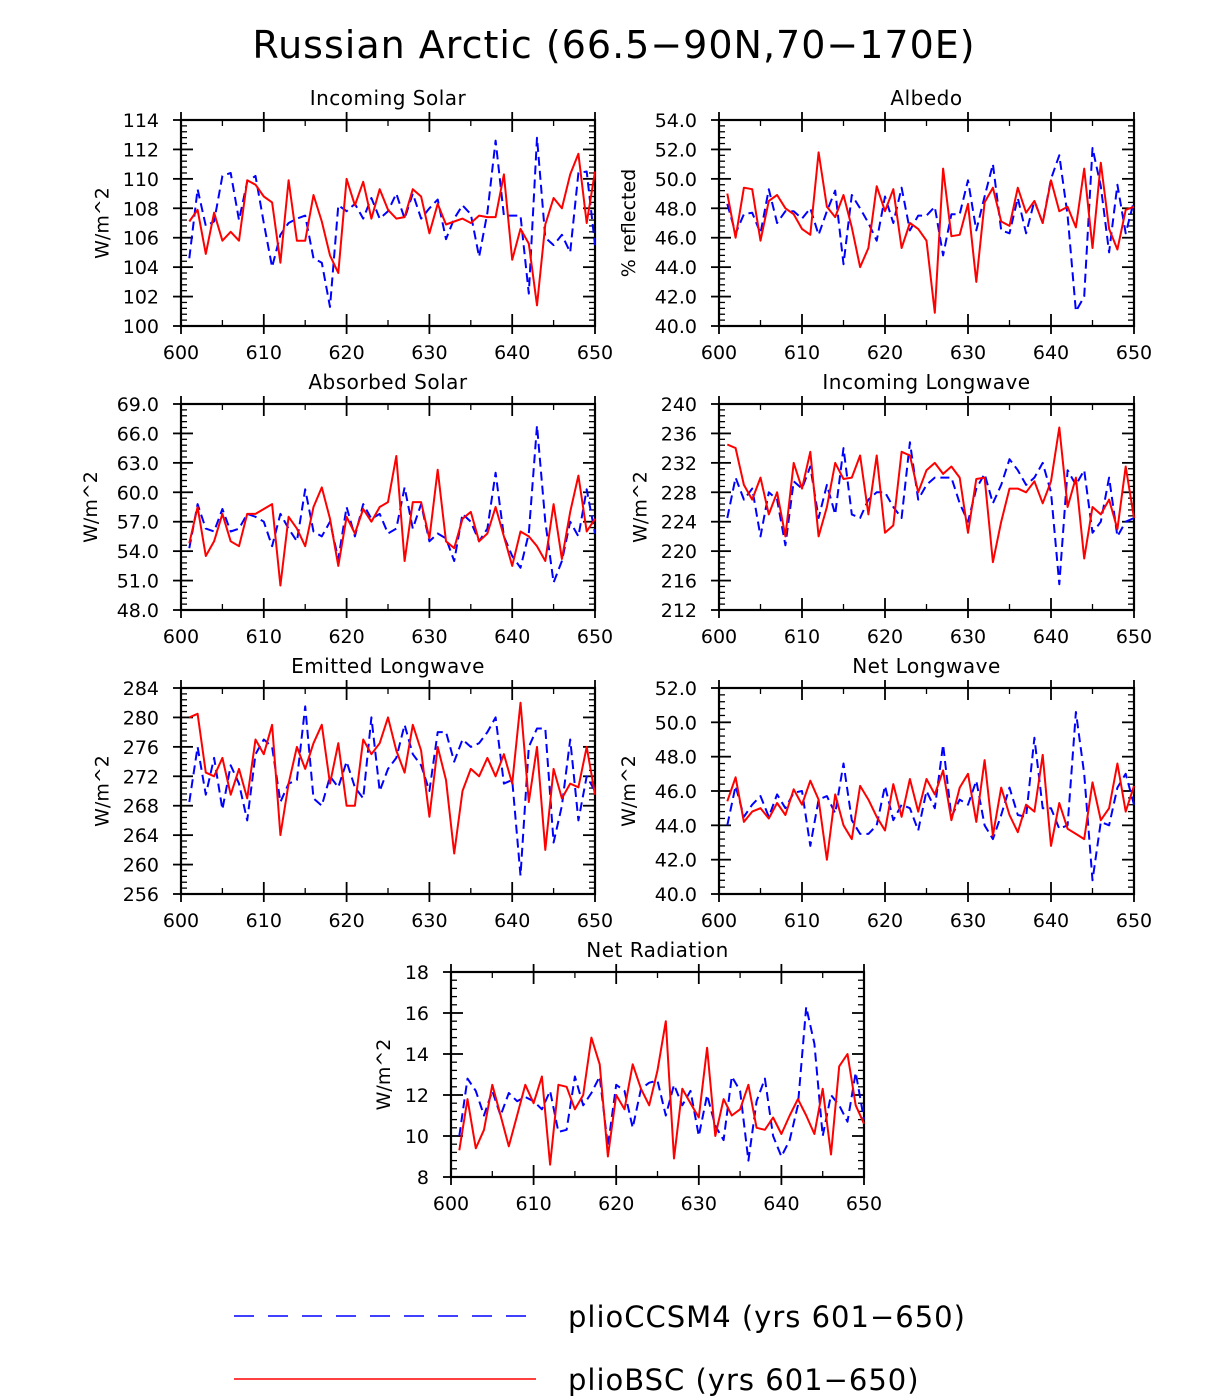 The image size is (1224, 1396). I want to click on y-tick-label: 50.0, so click(676, 180).